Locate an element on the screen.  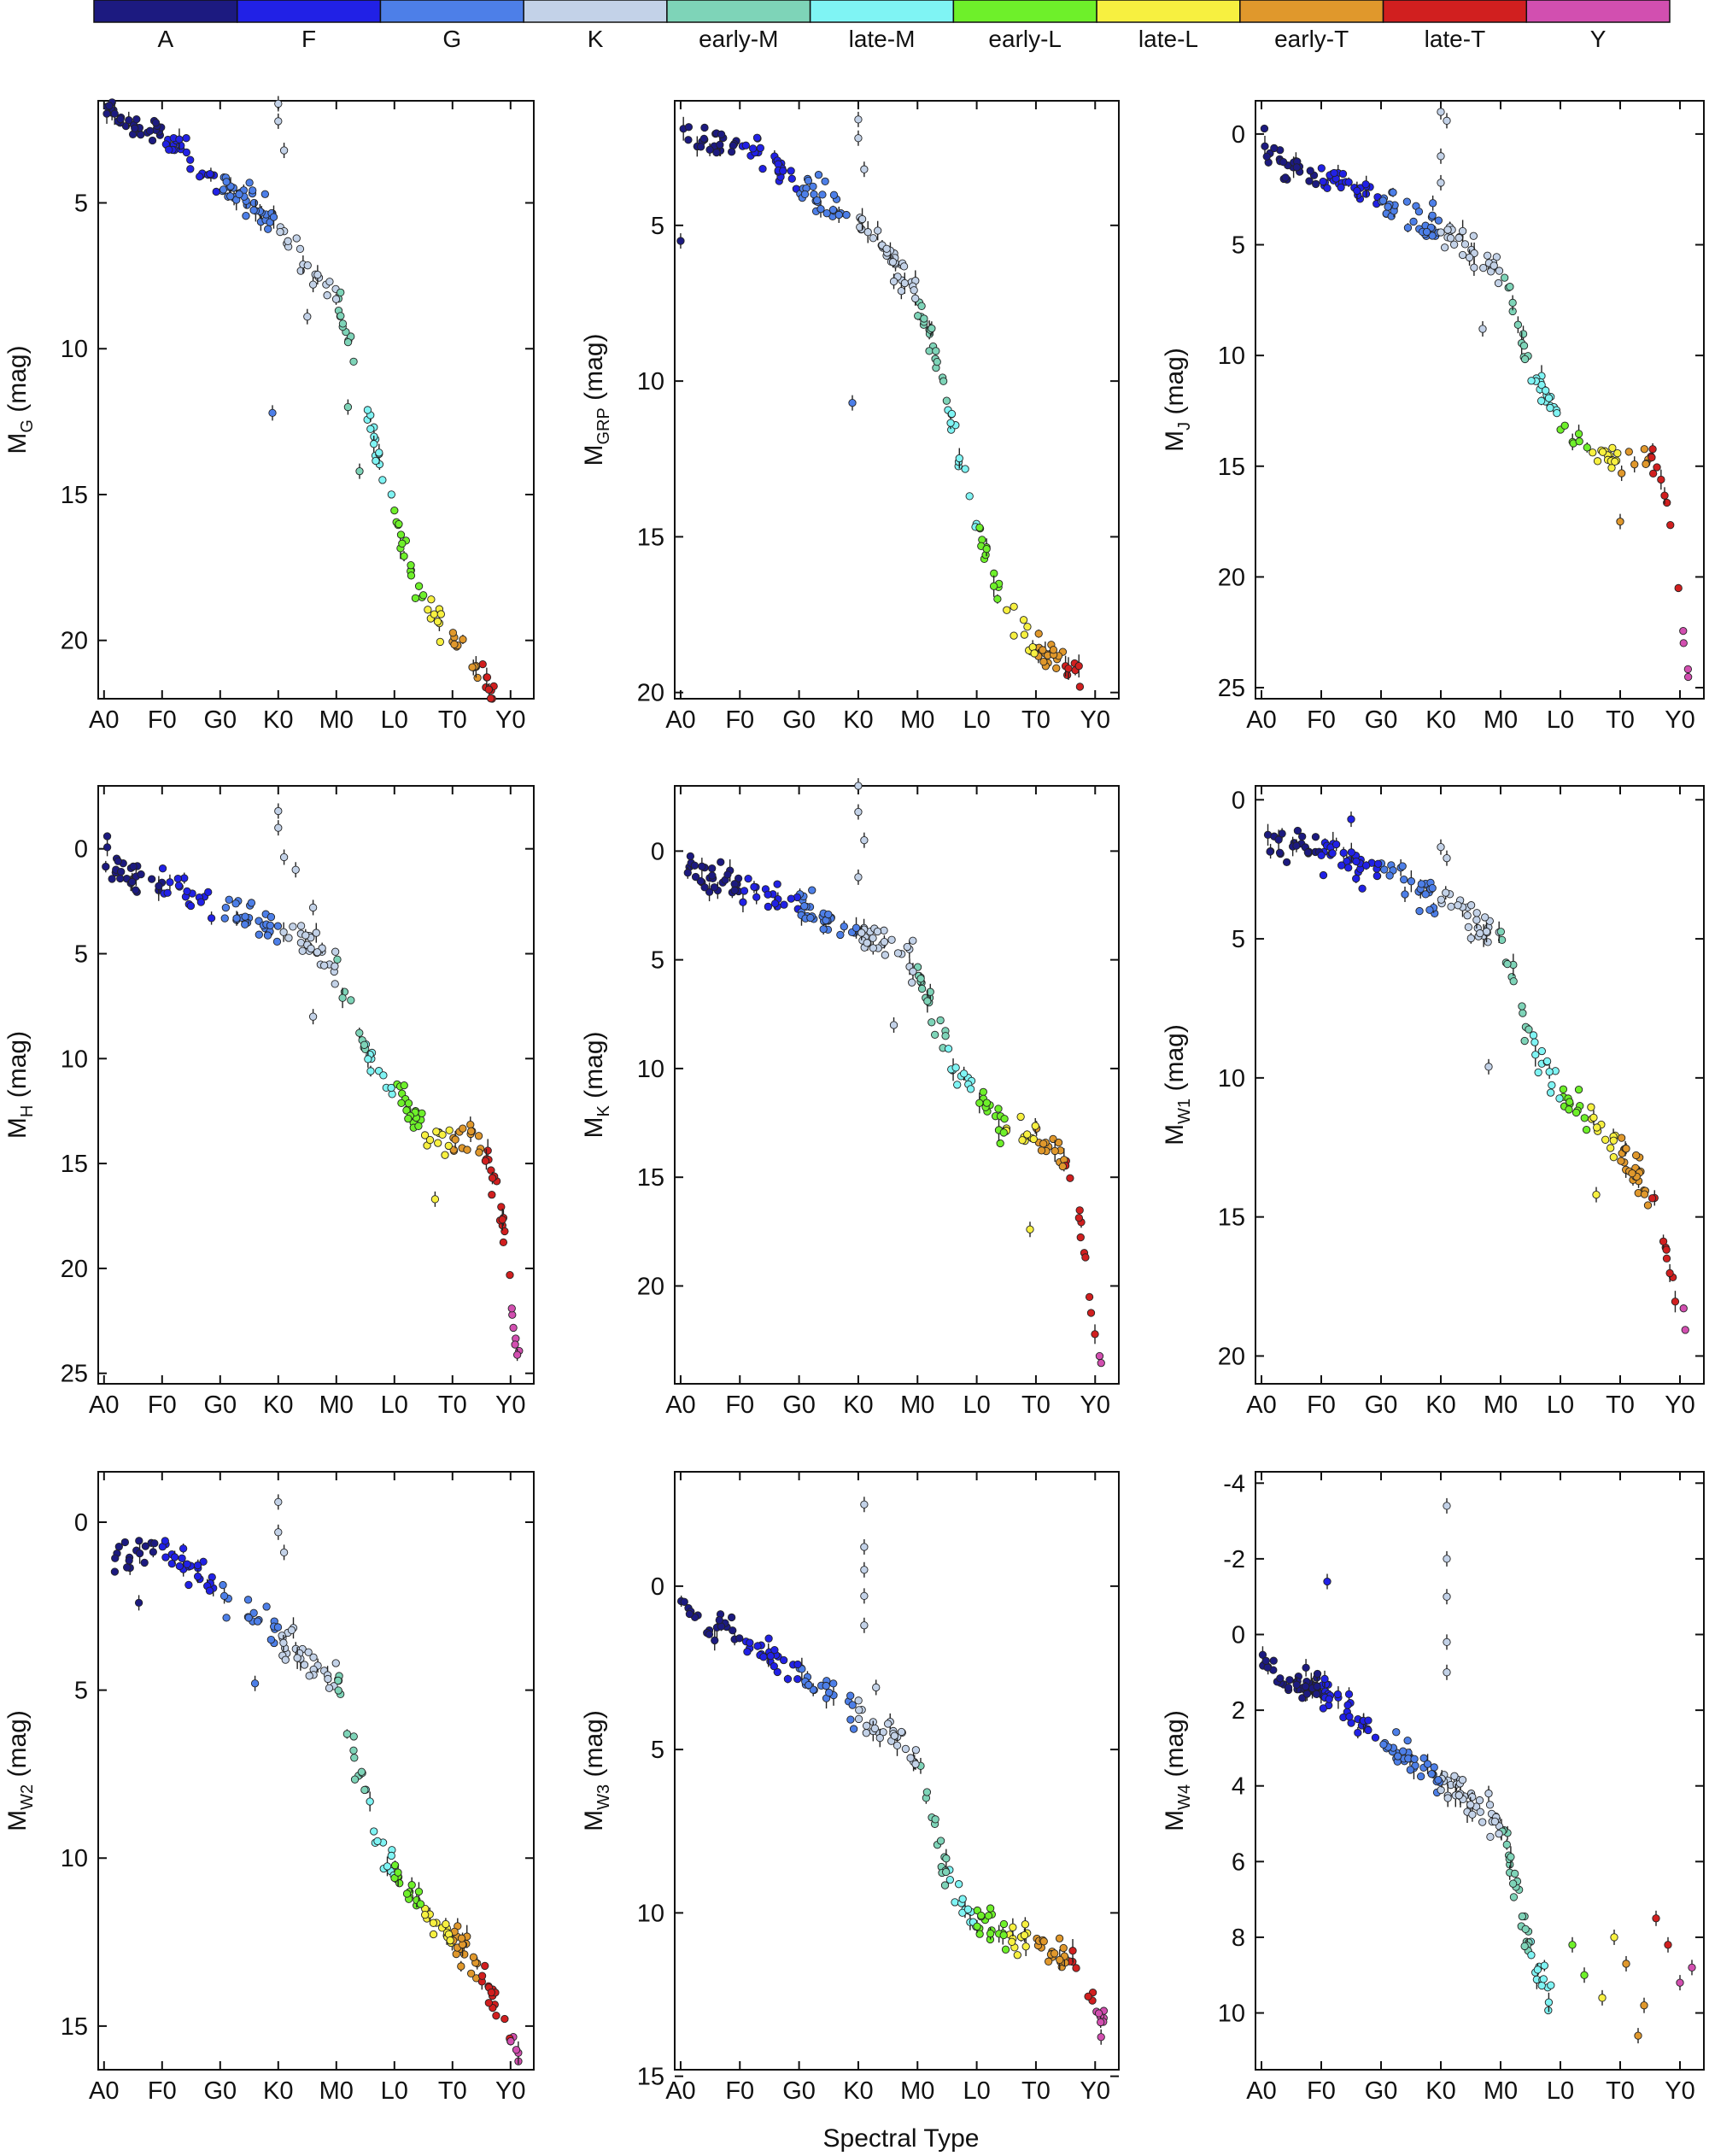
legend-swatch-late-m is located at coordinates (882, 12).